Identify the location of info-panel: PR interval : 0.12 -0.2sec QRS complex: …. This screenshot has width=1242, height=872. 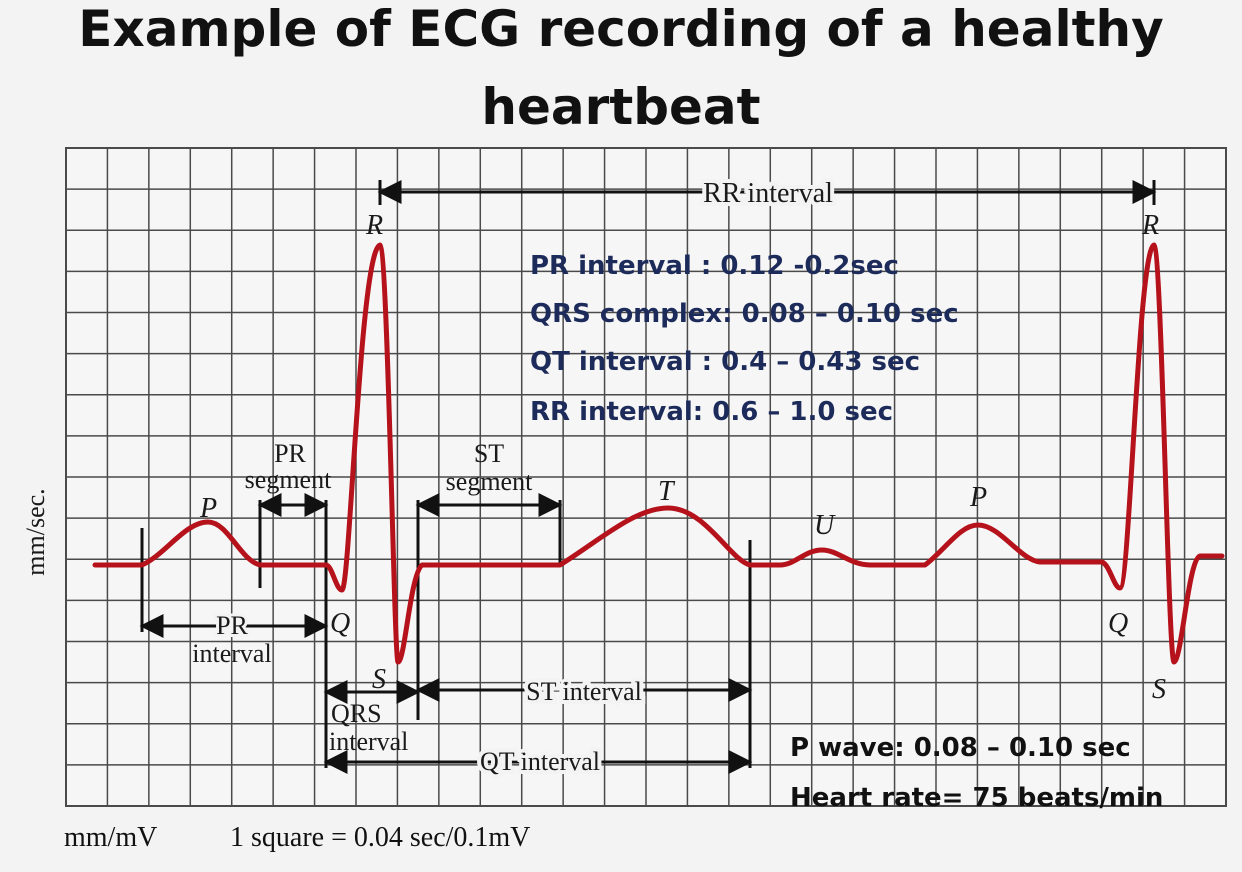
(744, 339).